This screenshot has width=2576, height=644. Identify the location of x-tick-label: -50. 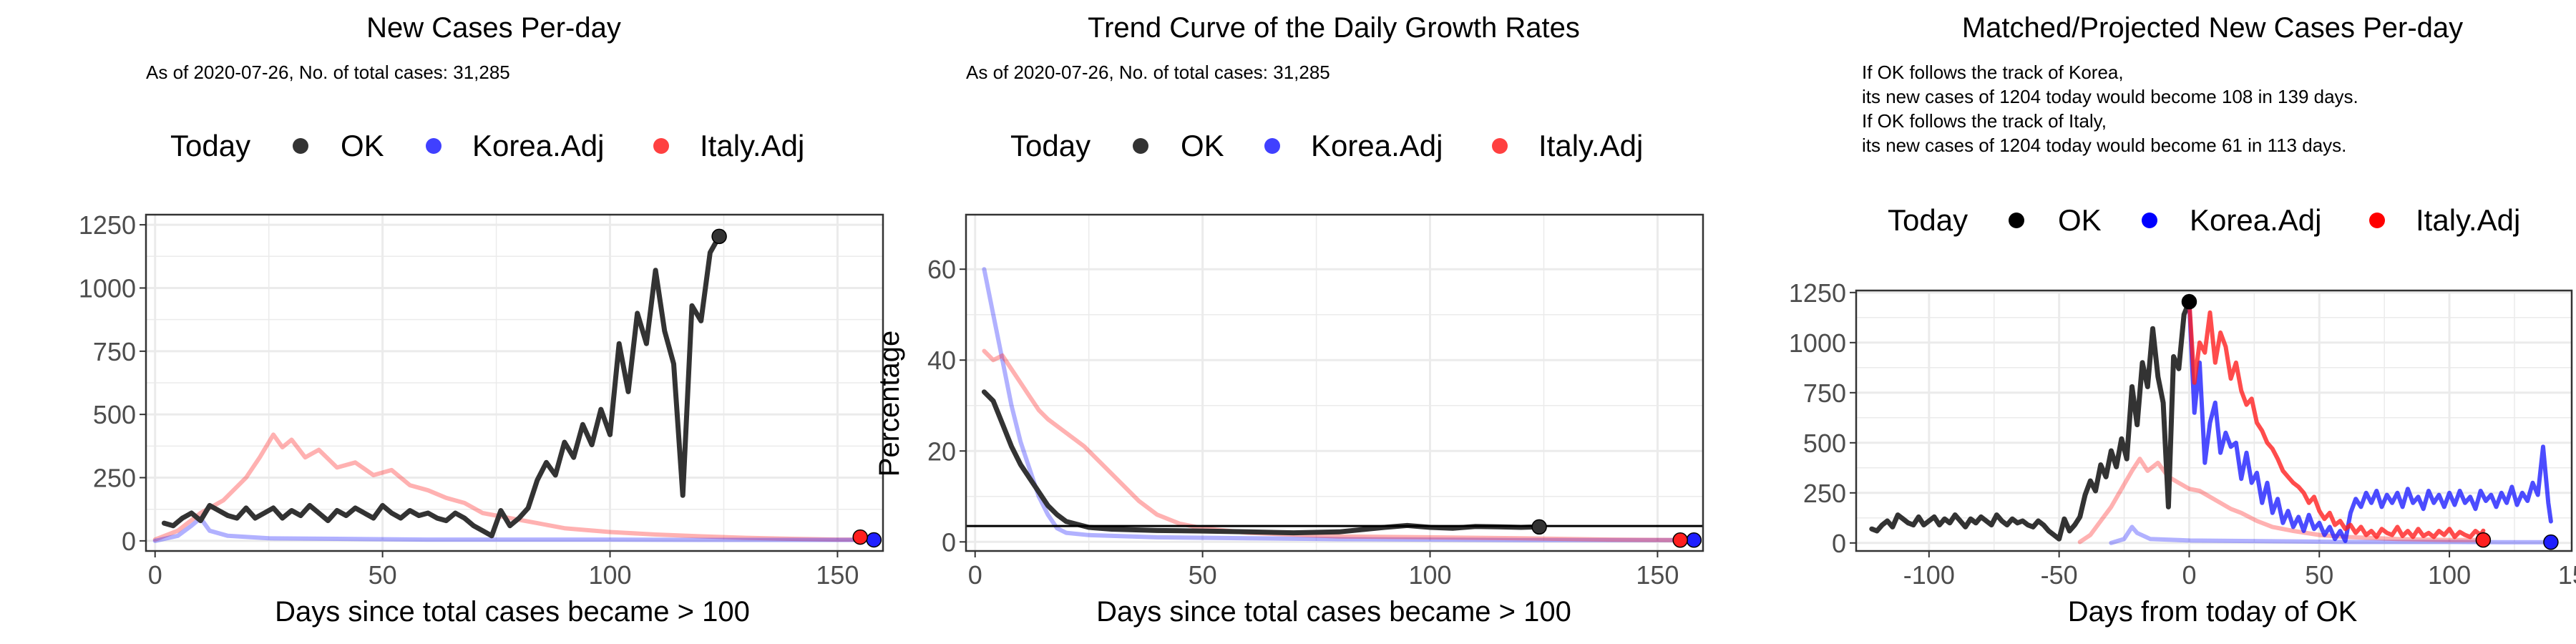
(2059, 575).